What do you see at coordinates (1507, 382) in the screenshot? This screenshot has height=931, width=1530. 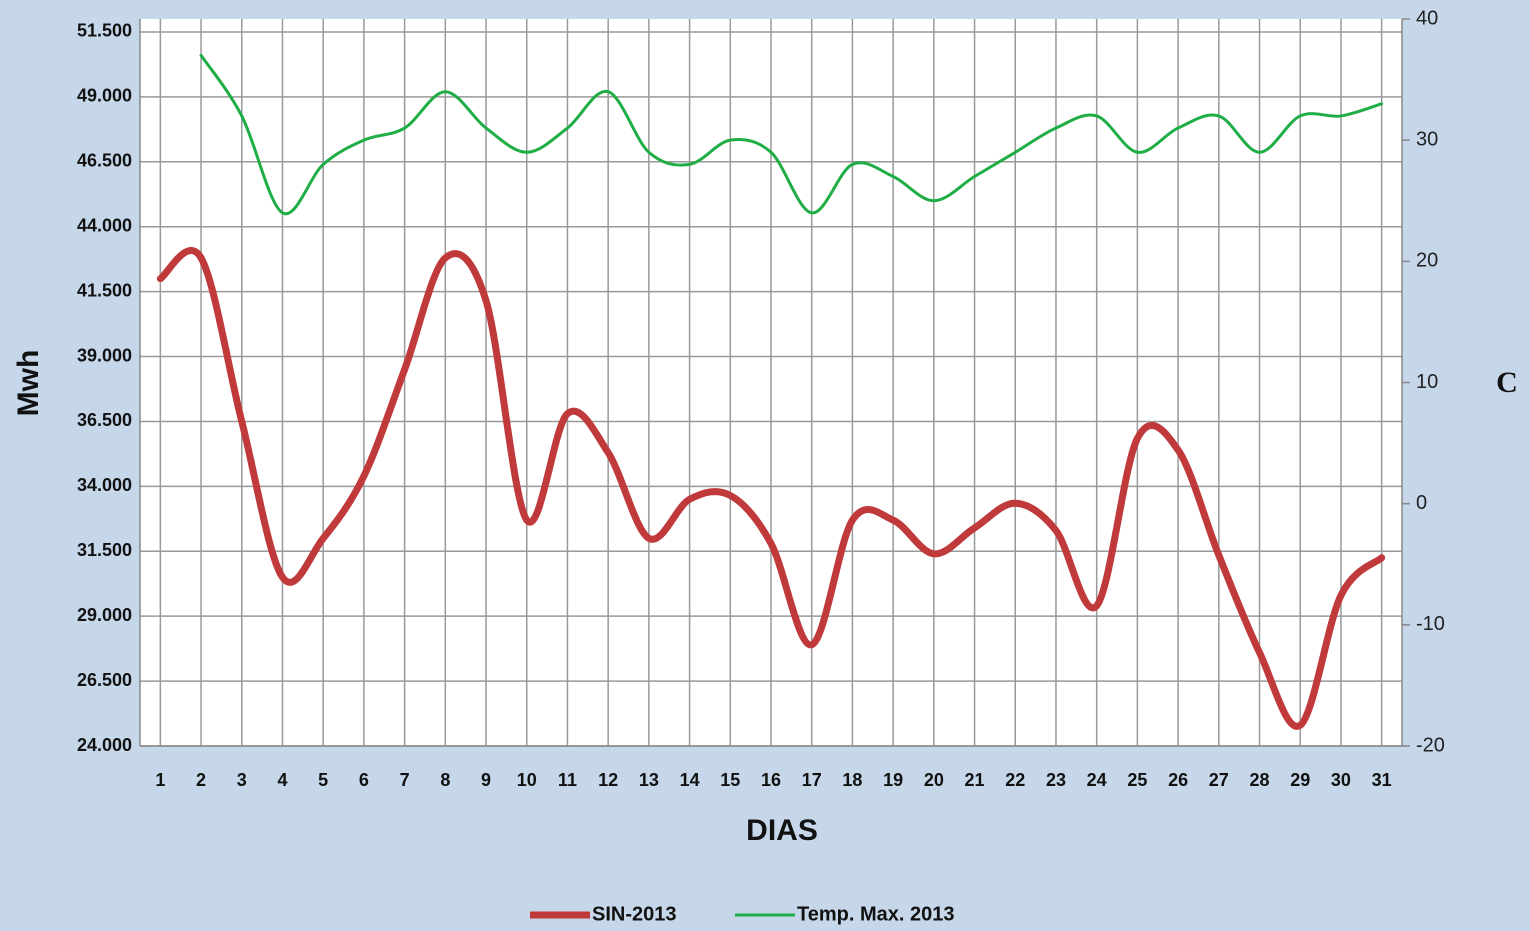 I see `y2-axis-title: C` at bounding box center [1507, 382].